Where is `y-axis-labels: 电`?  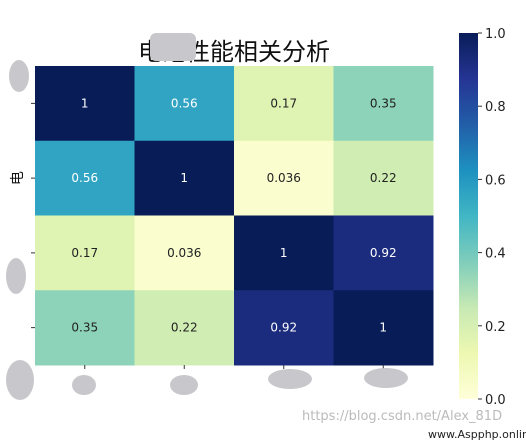
y-axis-labels: 电 is located at coordinates (18, 178).